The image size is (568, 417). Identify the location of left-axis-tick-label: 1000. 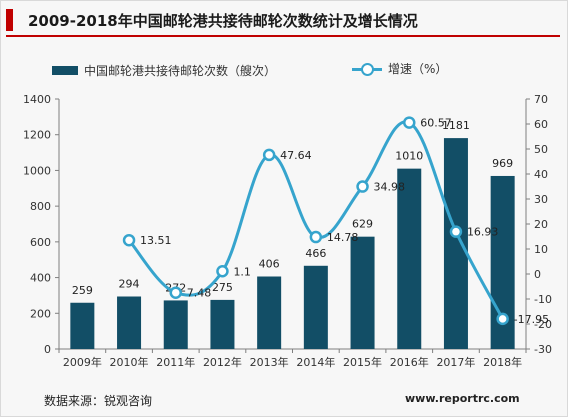
(37, 170).